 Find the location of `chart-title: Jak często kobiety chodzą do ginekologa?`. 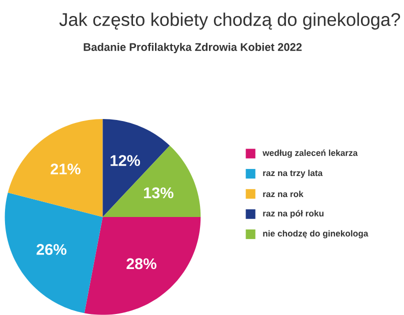

chart-title: Jak często kobiety chodzą do ginekologa? is located at coordinates (229, 21).